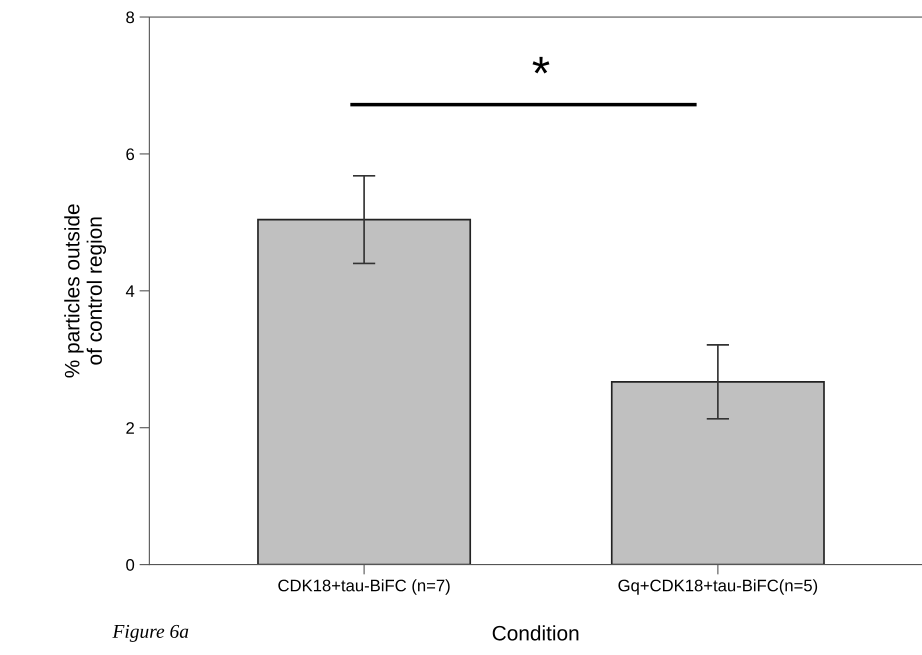 This screenshot has width=922, height=655. Describe the element at coordinates (150, 633) in the screenshot. I see `caption: Figure 6a` at that location.